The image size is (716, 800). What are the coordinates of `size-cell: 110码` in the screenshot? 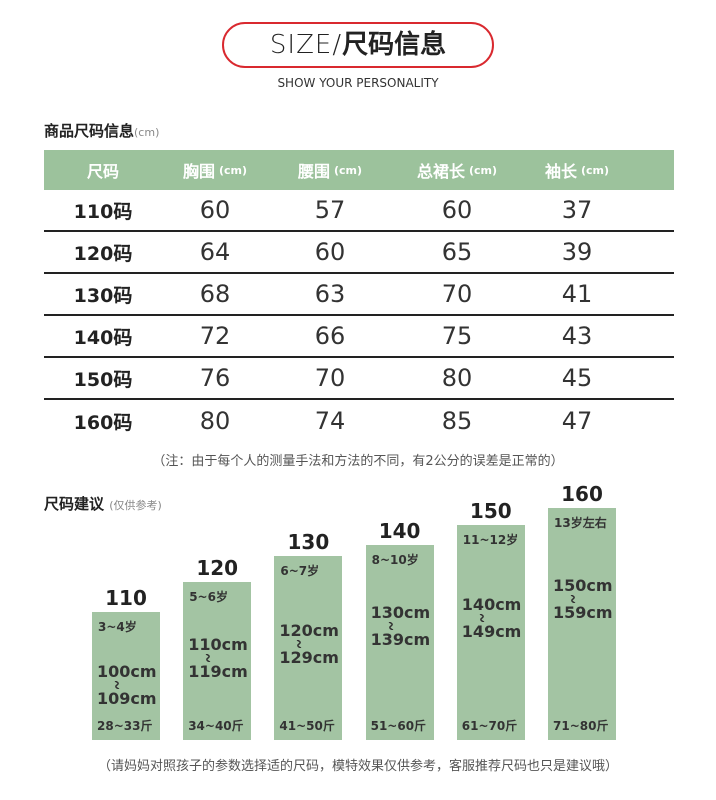 It's located at (103, 211).